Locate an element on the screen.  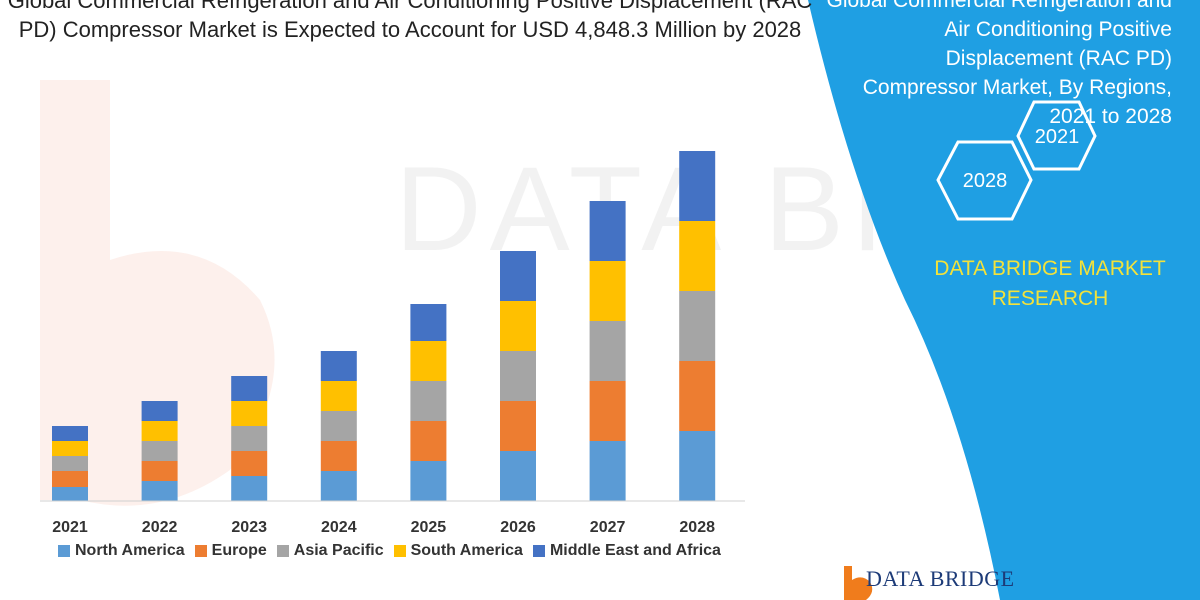
hexagon-2021-label: 2021 is located at coordinates (1057, 137).